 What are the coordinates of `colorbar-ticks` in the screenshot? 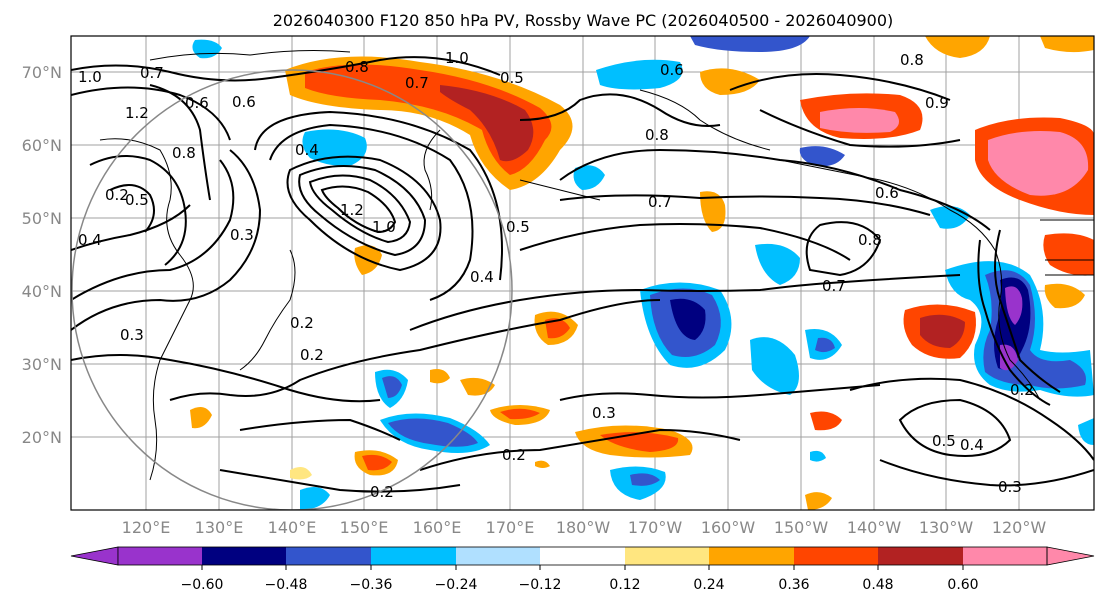 It's located at (582, 567).